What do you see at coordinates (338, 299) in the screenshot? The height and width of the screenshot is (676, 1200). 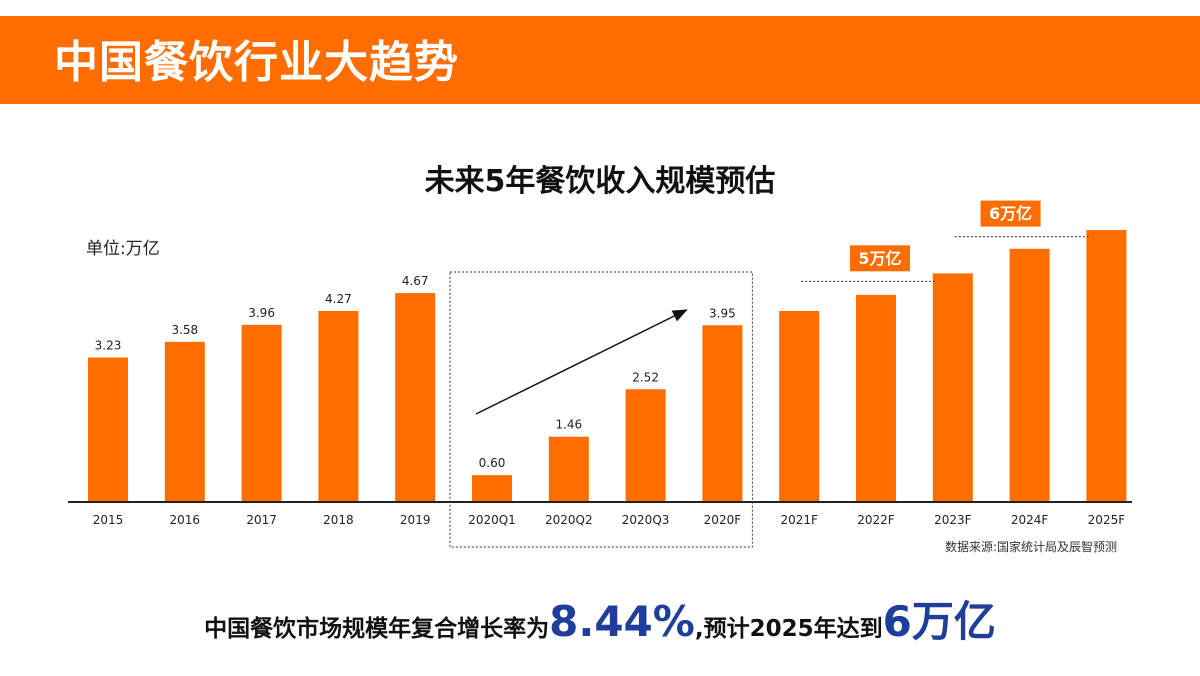 I see `data-label-2018: 4.27` at bounding box center [338, 299].